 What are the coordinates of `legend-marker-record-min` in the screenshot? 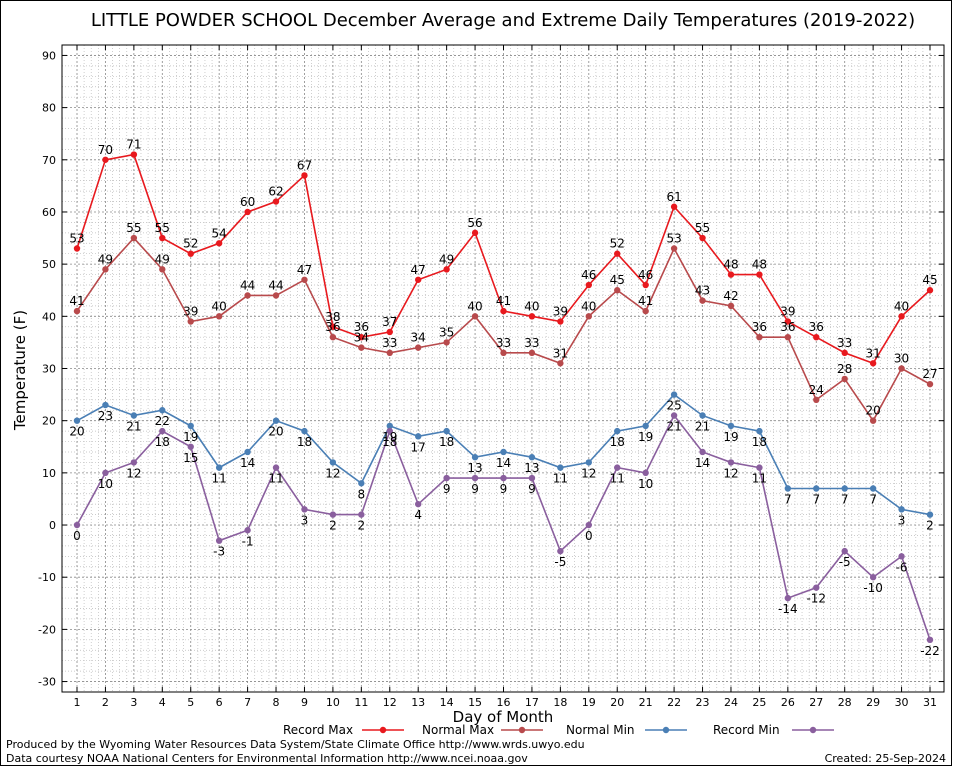 It's located at (813, 730).